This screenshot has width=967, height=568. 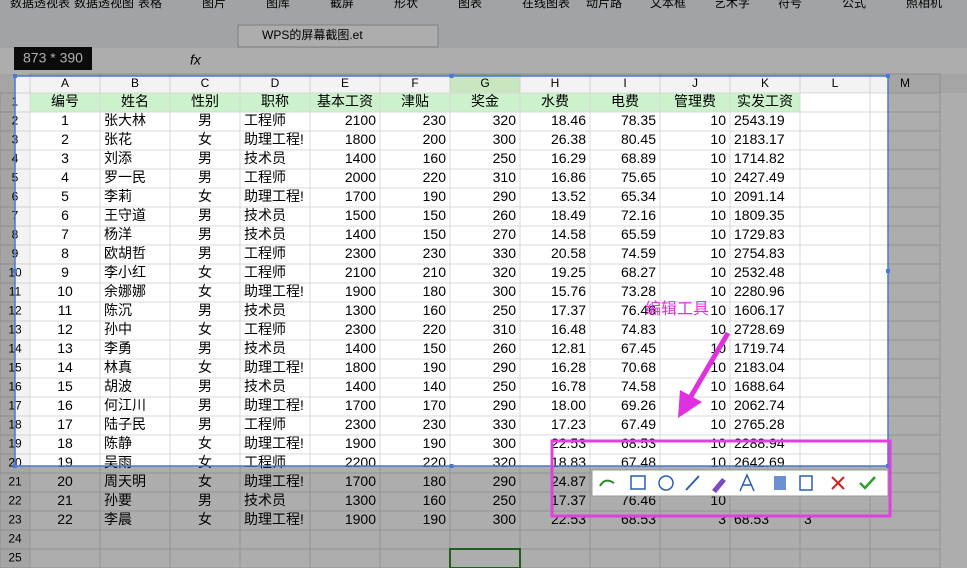 I want to click on menu-item: 艺术字, so click(x=732, y=5).